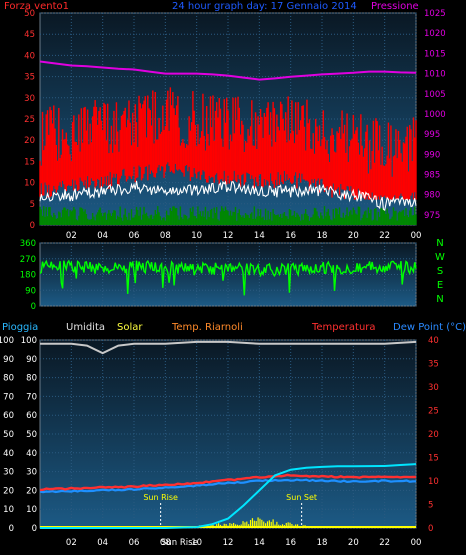 The height and width of the screenshot is (555, 466). What do you see at coordinates (32, 226) in the screenshot?
I see `wind-y-tick-0: 0` at bounding box center [32, 226].